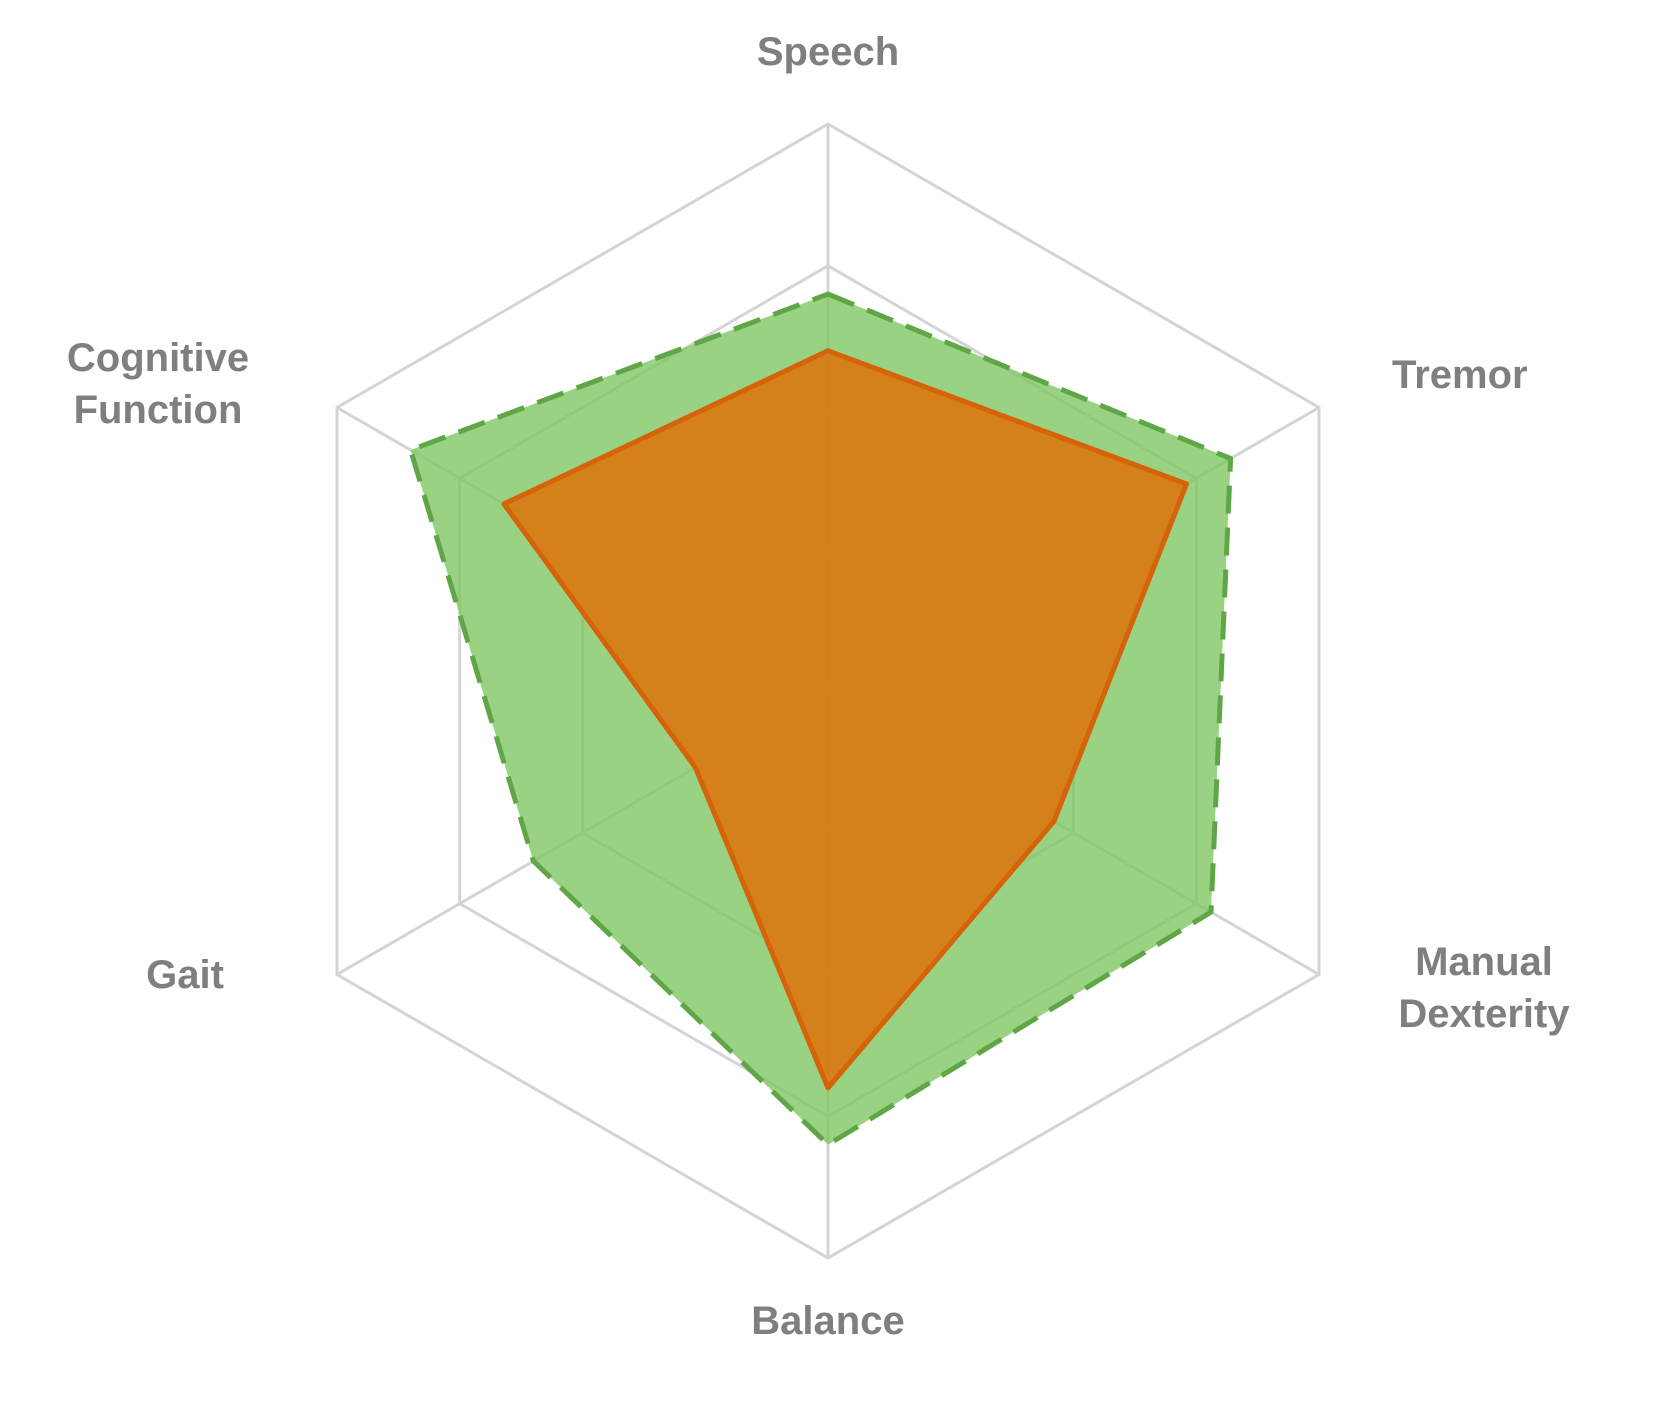 Image resolution: width=1676 pixels, height=1401 pixels. I want to click on axis-label-speech: Speech, so click(828, 52).